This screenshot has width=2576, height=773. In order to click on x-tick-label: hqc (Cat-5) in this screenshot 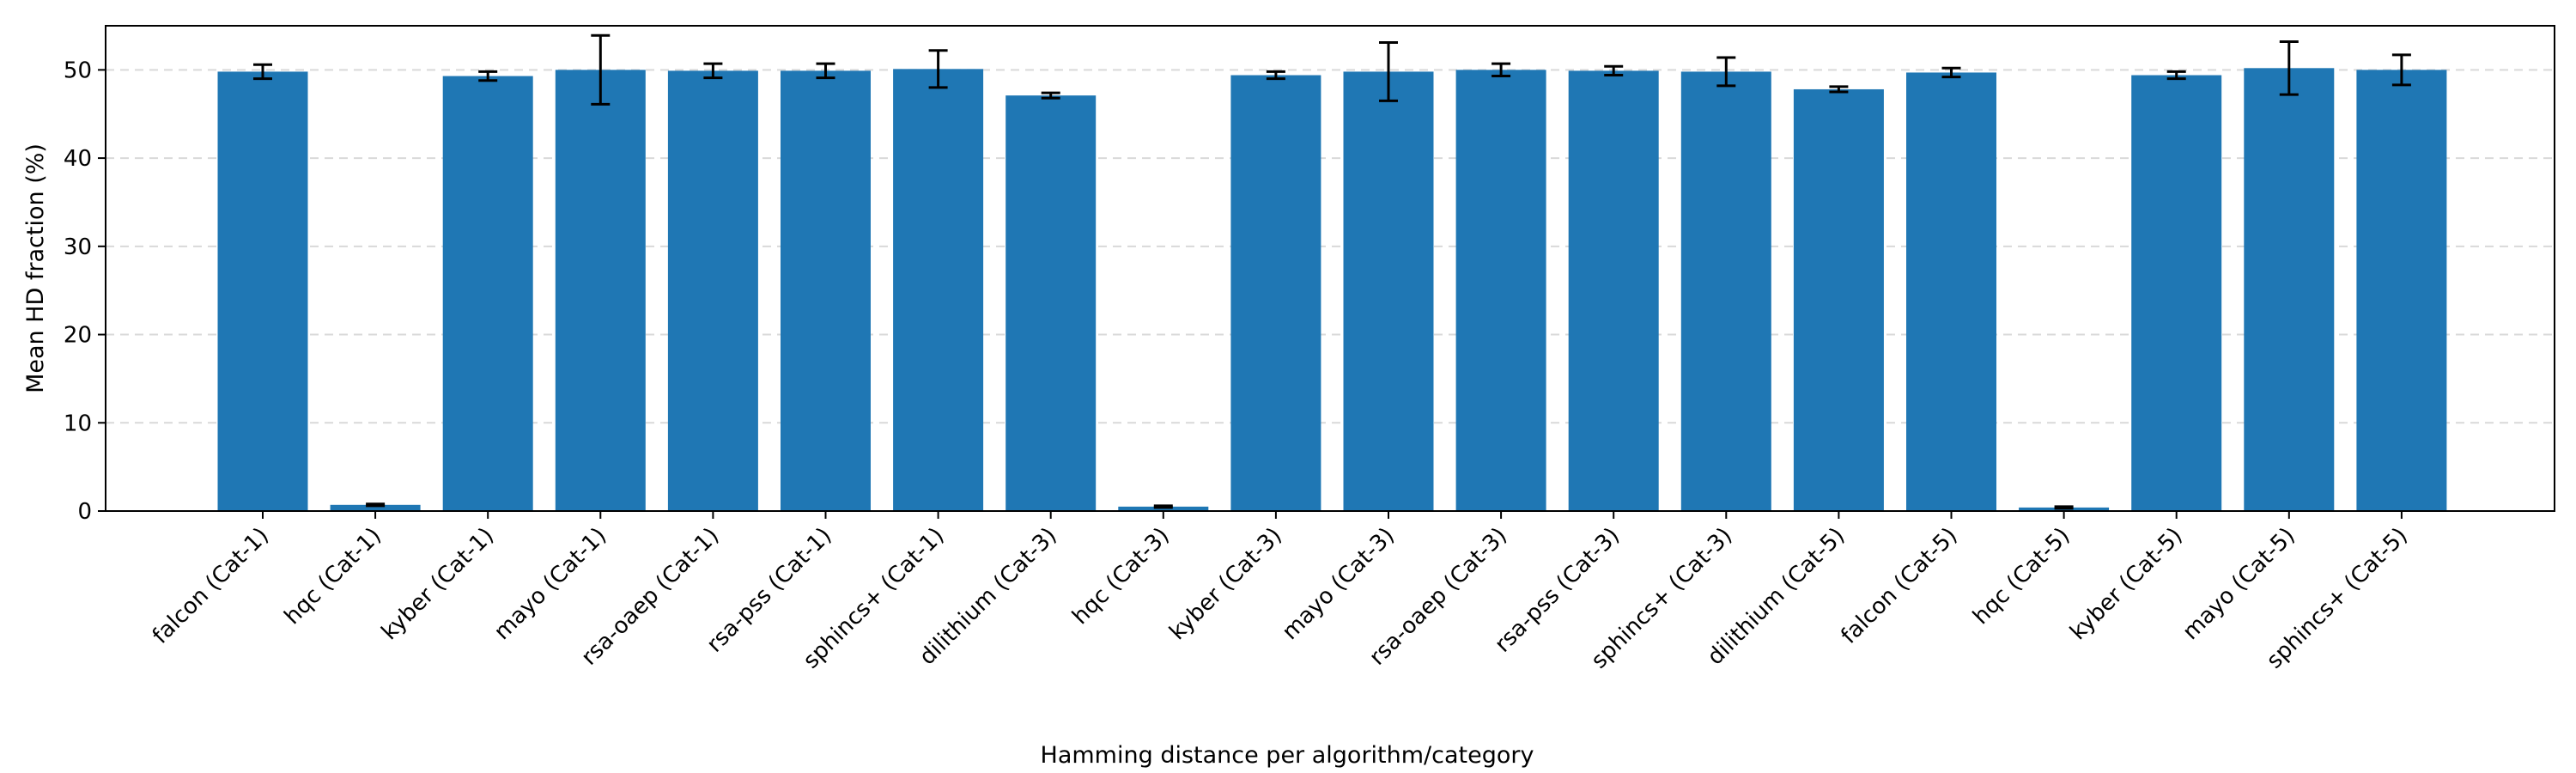, I will do `click(2021, 576)`.